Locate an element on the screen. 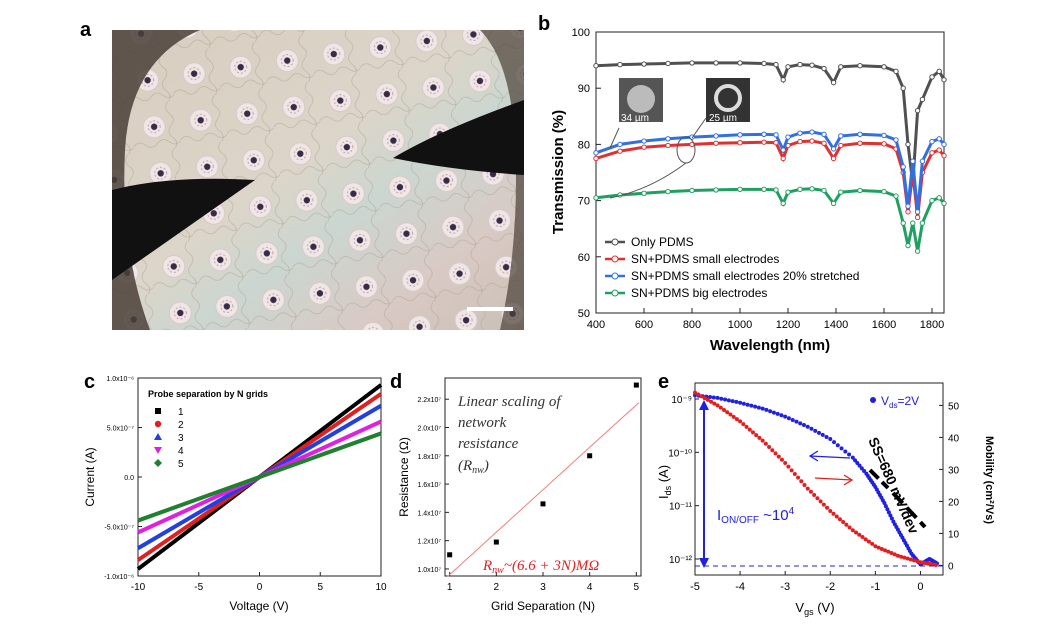 This screenshot has height=632, width=1064. y-axis-label-b: Transmission (%) is located at coordinates (558, 172).